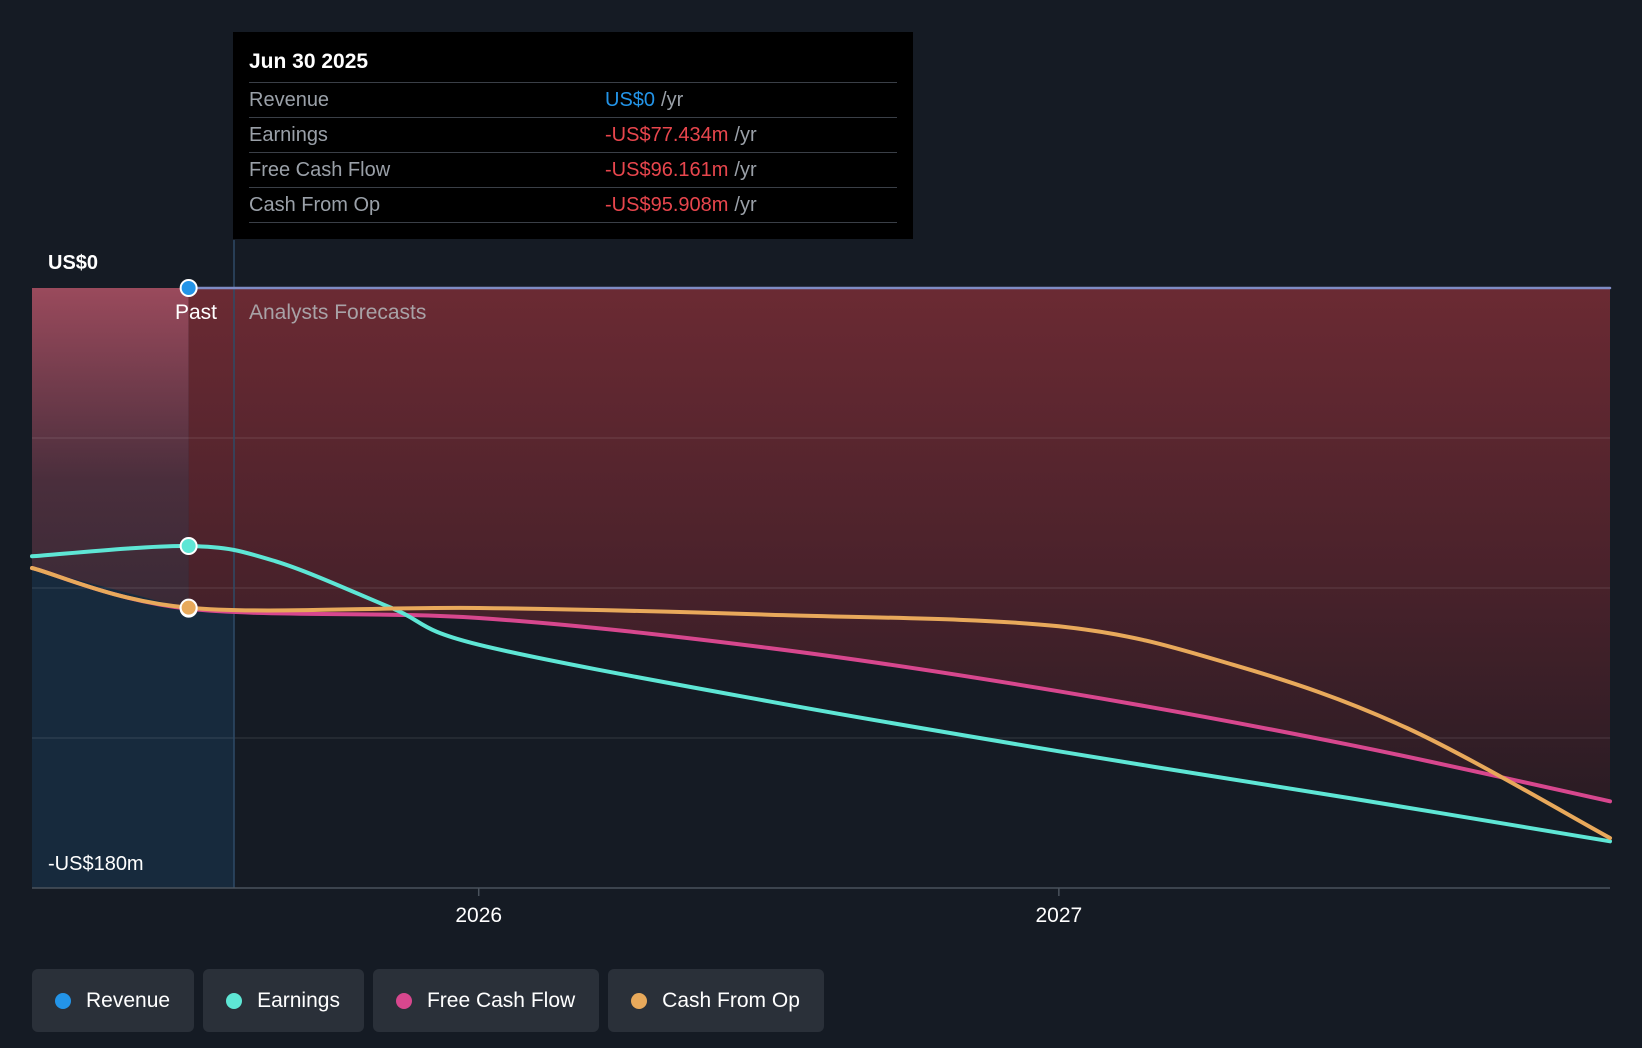  What do you see at coordinates (667, 135) in the screenshot?
I see `tooltip-value: -US$77.434m` at bounding box center [667, 135].